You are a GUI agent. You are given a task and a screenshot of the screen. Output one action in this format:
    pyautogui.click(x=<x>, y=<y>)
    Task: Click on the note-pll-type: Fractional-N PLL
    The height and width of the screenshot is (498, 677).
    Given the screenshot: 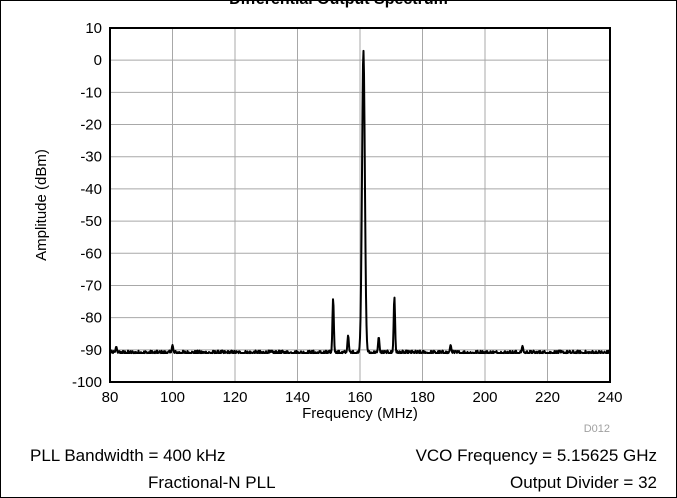 What is the action you would take?
    pyautogui.click(x=212, y=482)
    